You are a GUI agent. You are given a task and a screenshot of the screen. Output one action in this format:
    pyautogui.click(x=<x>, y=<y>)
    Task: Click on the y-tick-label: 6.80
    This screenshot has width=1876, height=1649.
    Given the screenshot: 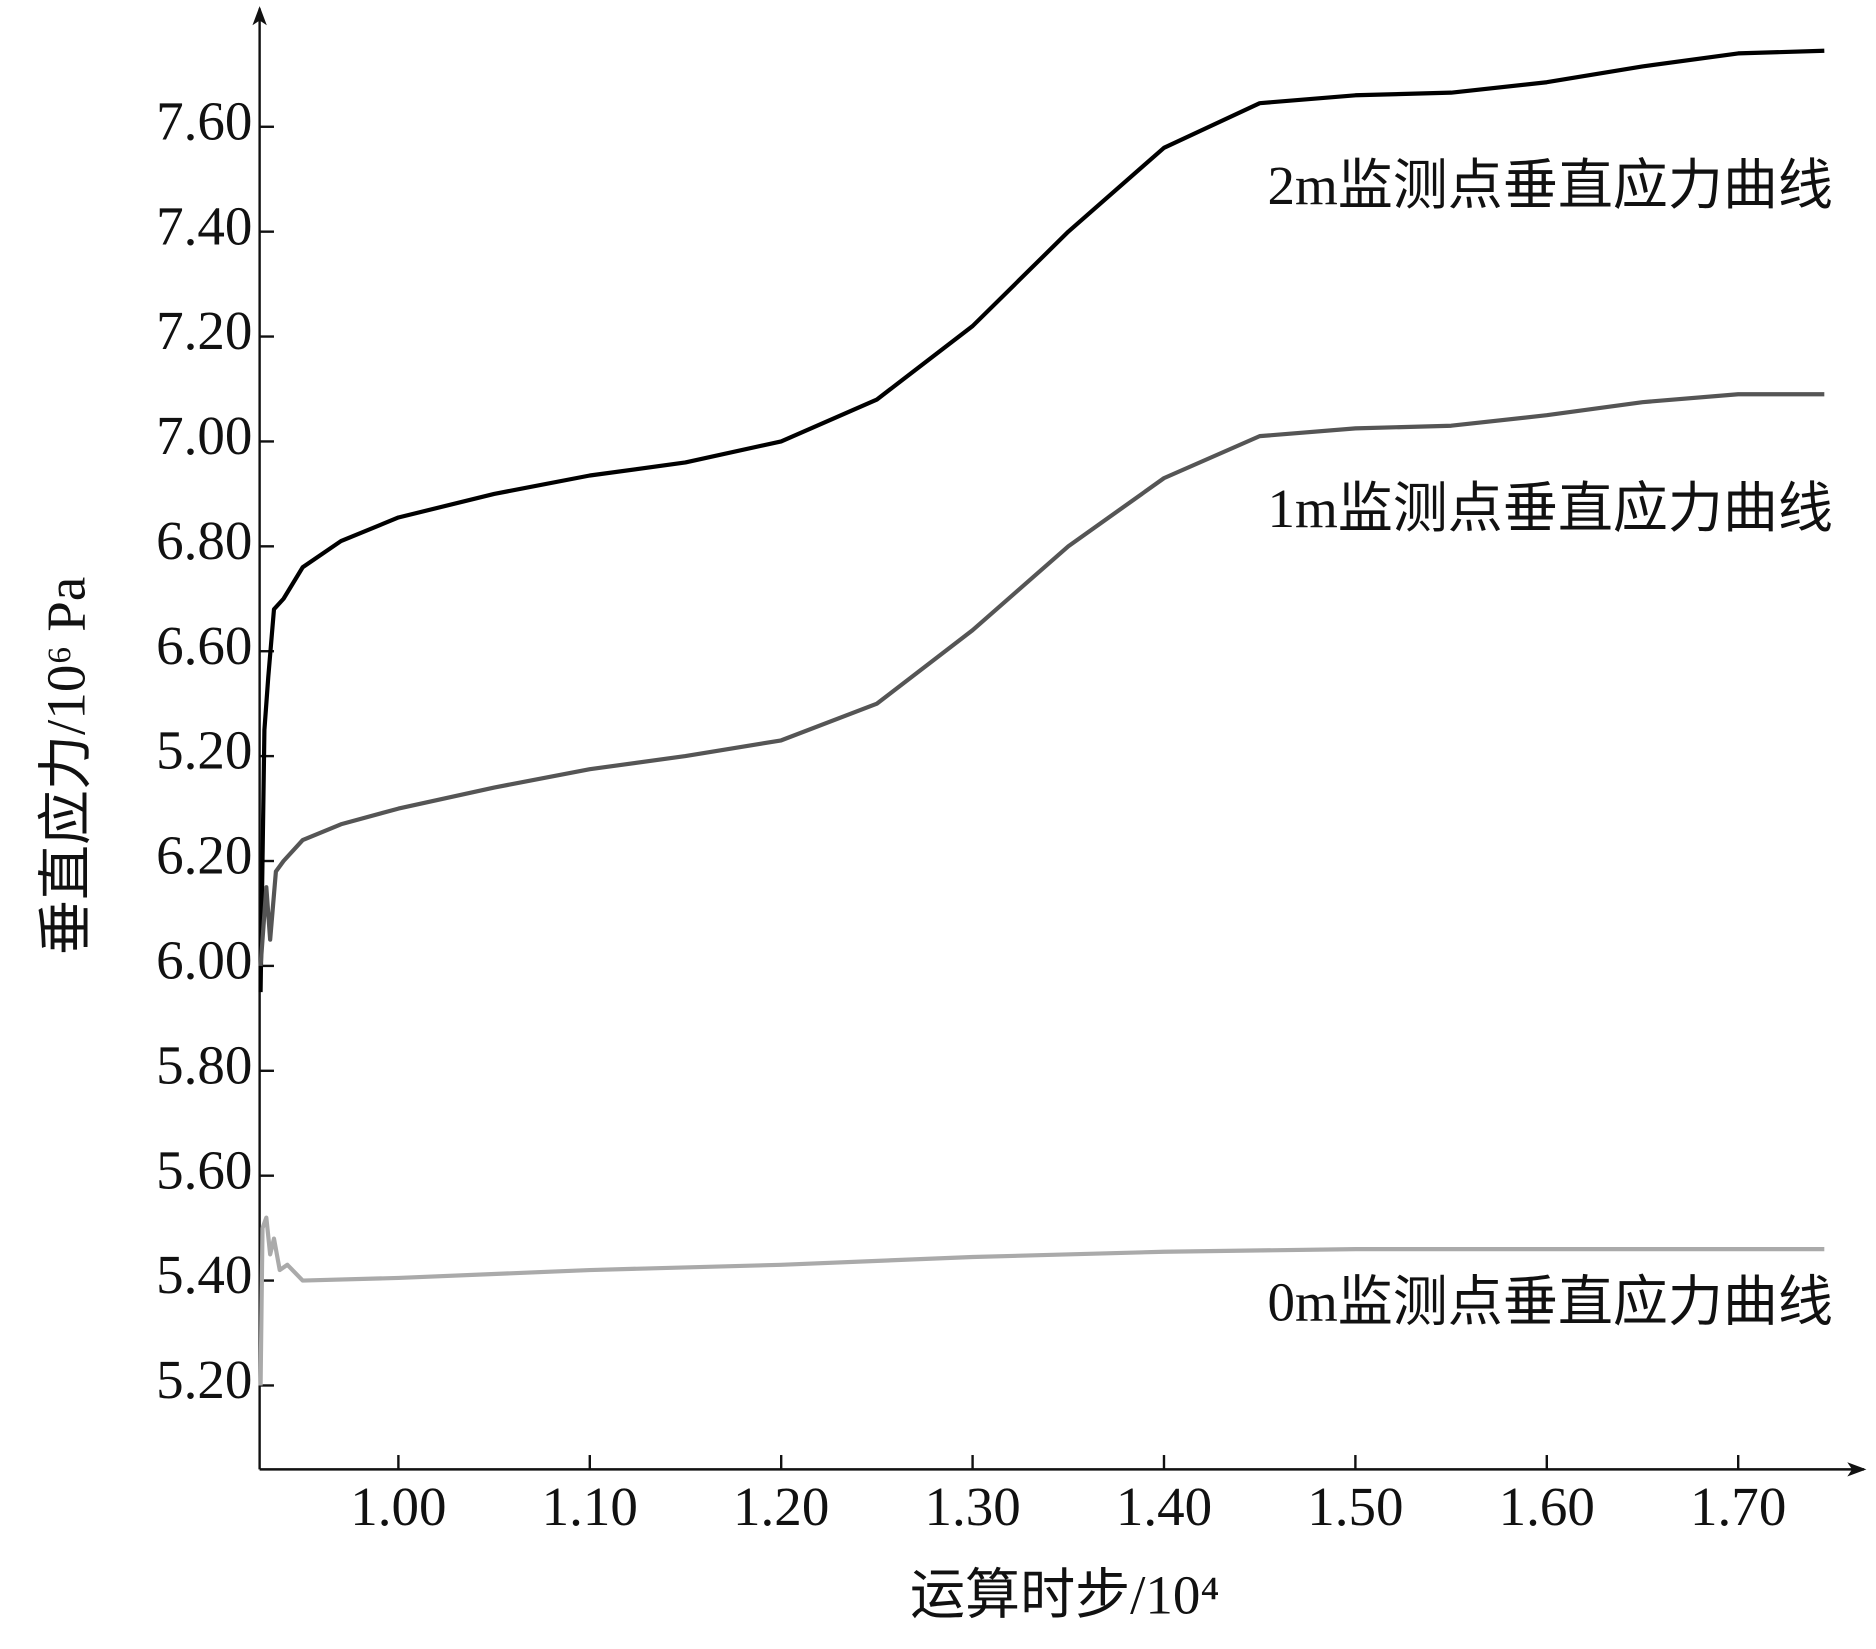 What is the action you would take?
    pyautogui.click(x=204, y=540)
    